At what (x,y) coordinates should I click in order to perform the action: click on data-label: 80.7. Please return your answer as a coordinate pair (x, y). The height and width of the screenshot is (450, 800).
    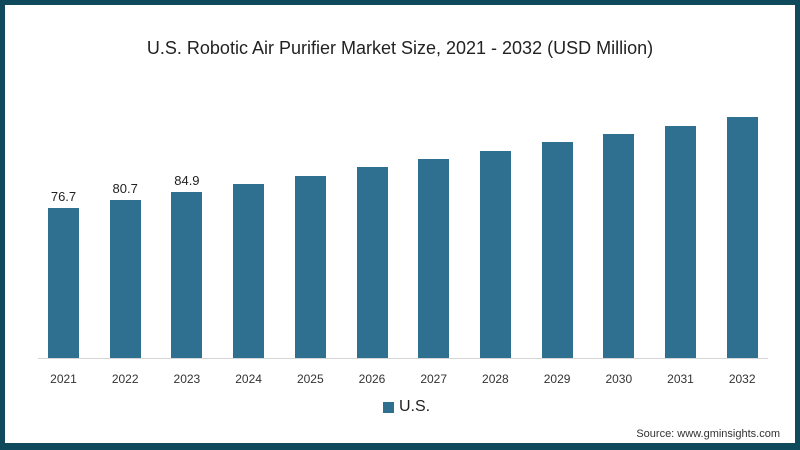
    Looking at the image, I should click on (125, 189).